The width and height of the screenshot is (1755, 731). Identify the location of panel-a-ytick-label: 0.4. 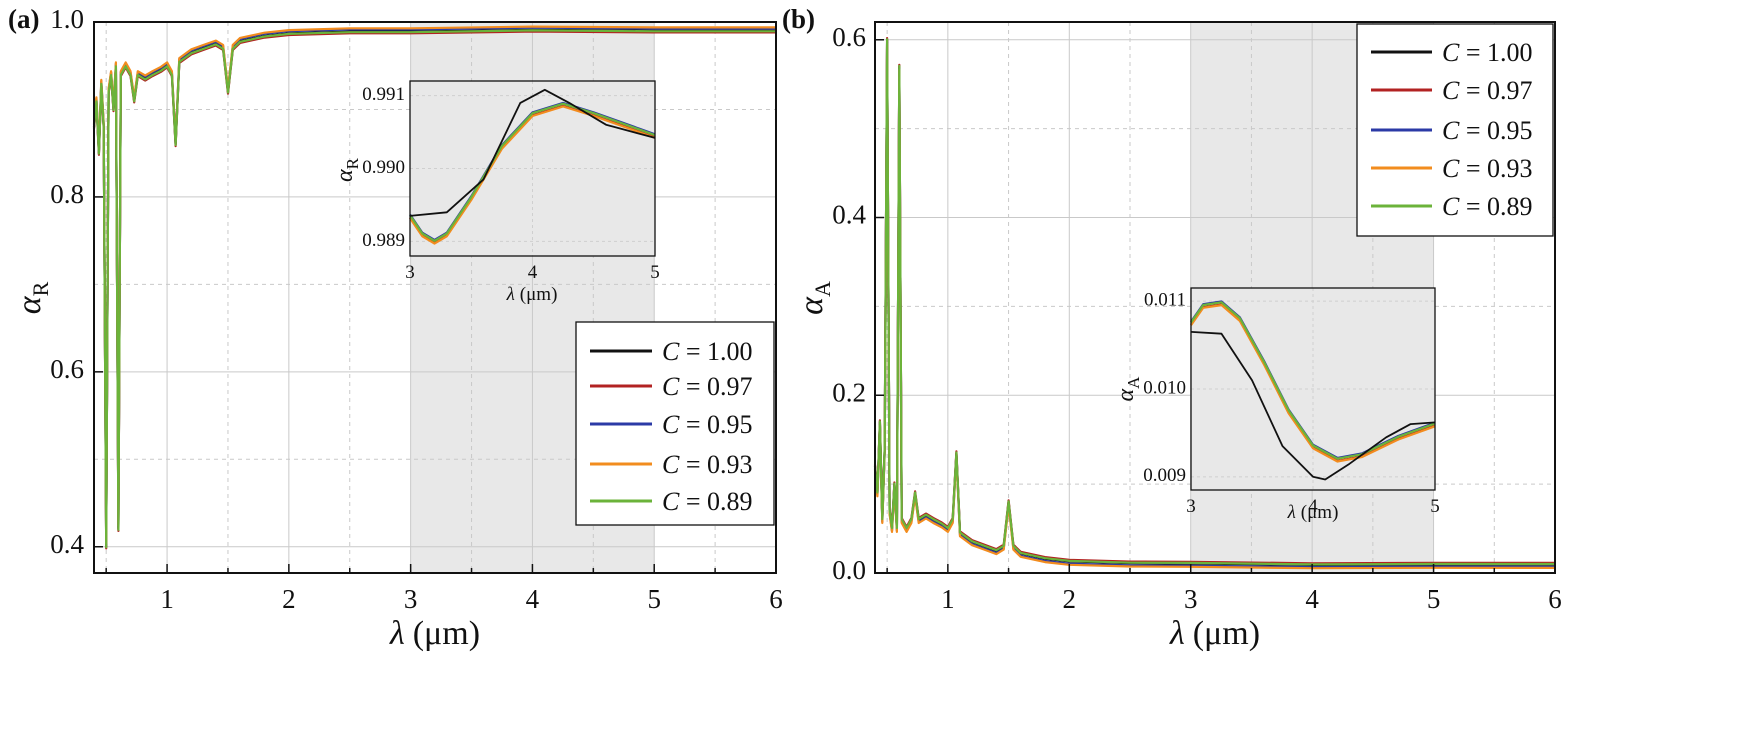
(67, 544).